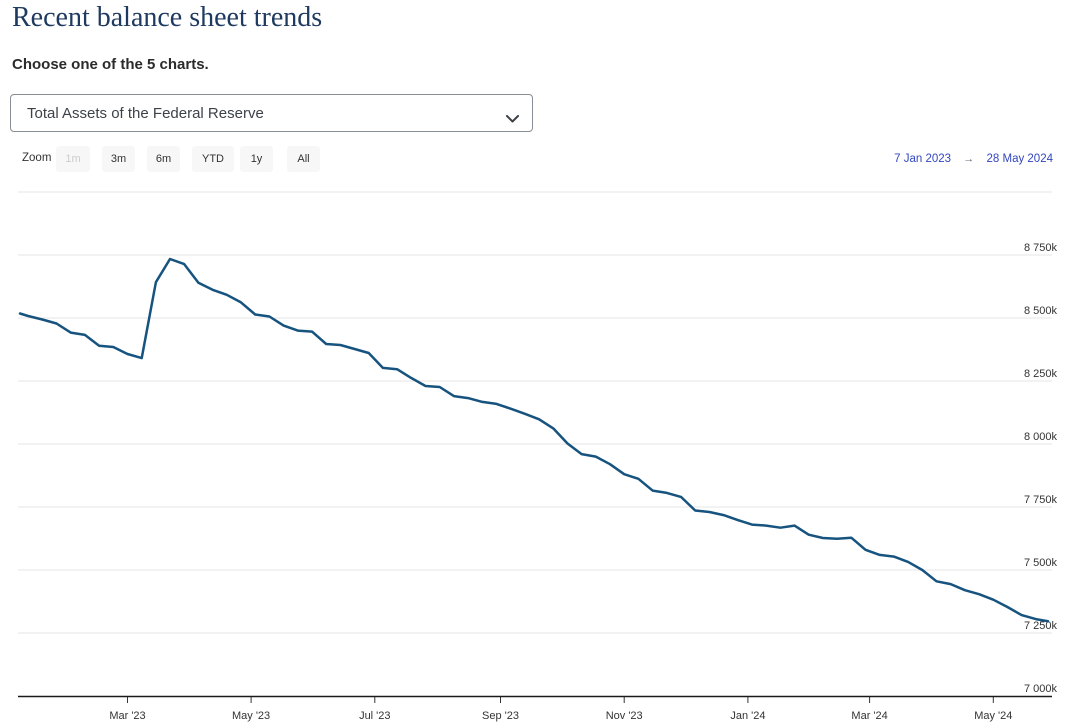 Image resolution: width=1091 pixels, height=728 pixels. Describe the element at coordinates (993, 716) in the screenshot. I see `x-axis-label: May '24` at that location.